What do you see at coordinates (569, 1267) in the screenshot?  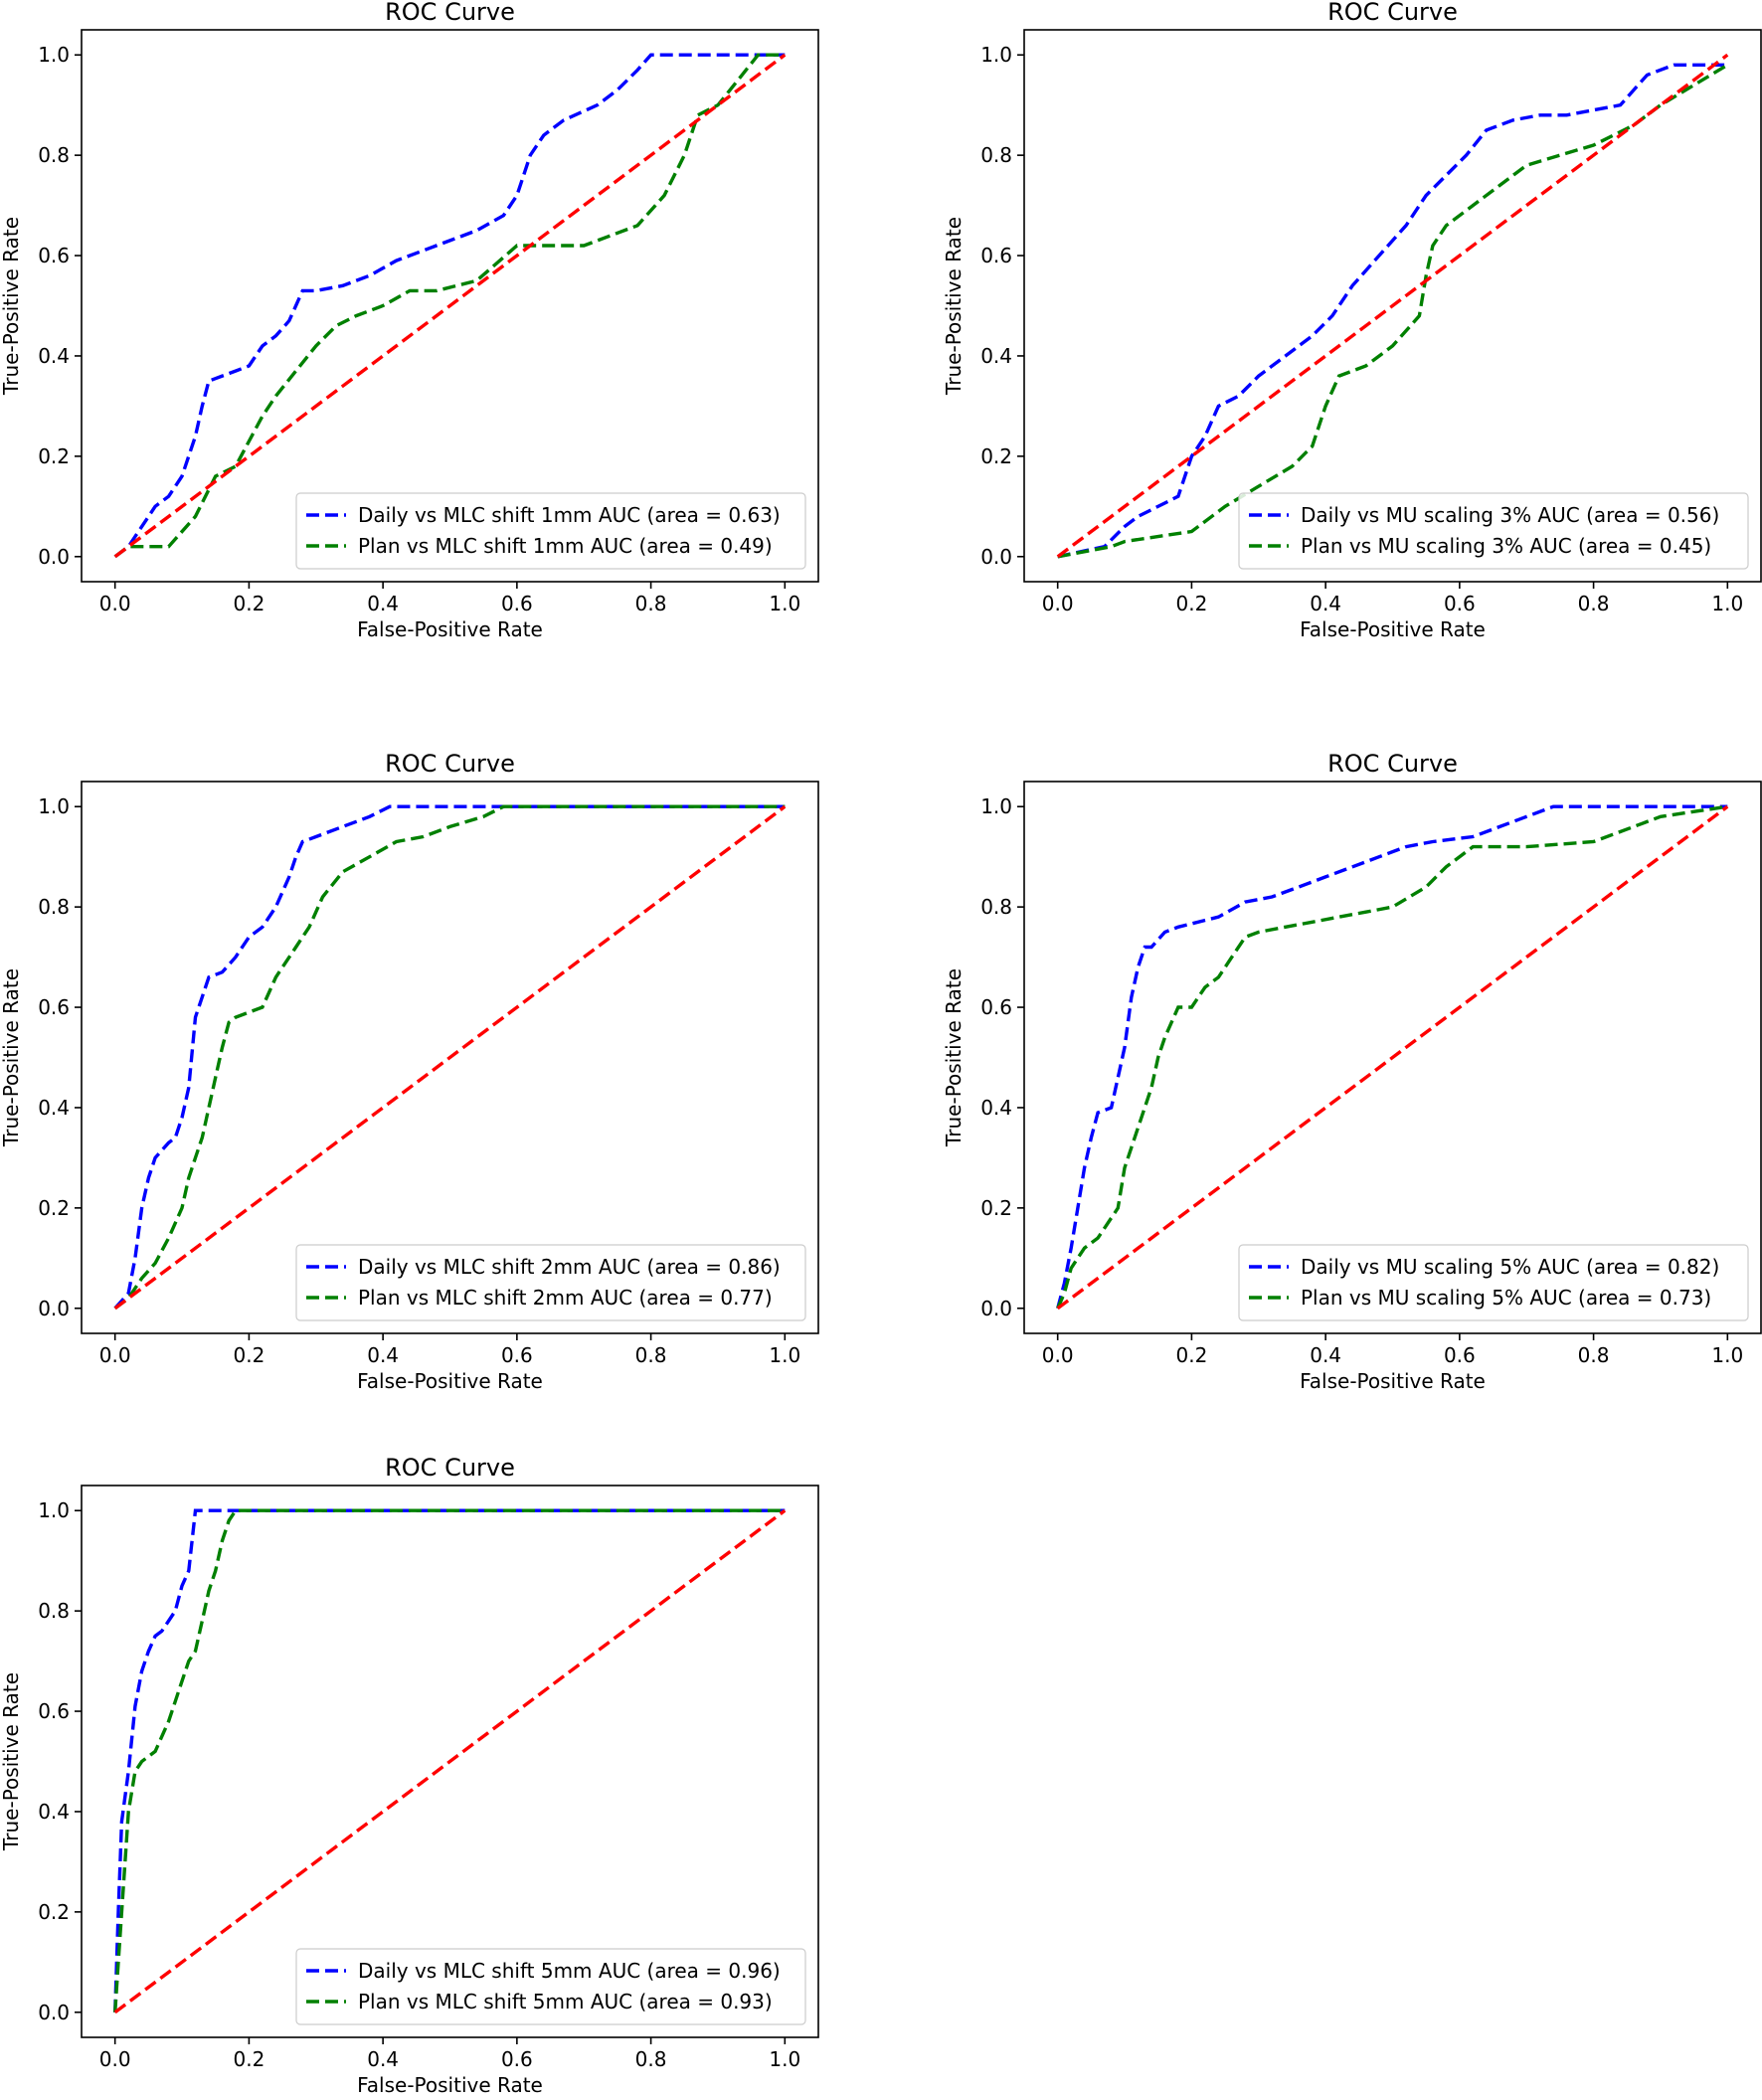 I see `legend-entry: Daily vs MLC shift 2mm AUC (area = 0.86)` at bounding box center [569, 1267].